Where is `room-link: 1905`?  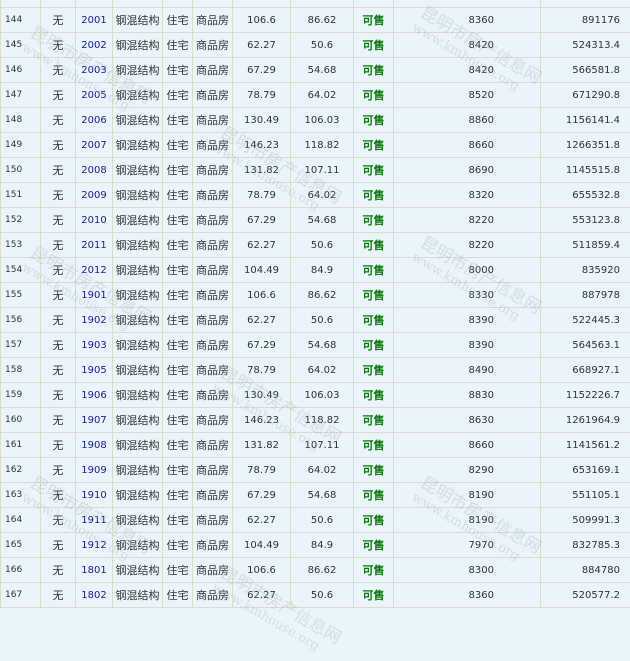 room-link: 1905 is located at coordinates (93, 370).